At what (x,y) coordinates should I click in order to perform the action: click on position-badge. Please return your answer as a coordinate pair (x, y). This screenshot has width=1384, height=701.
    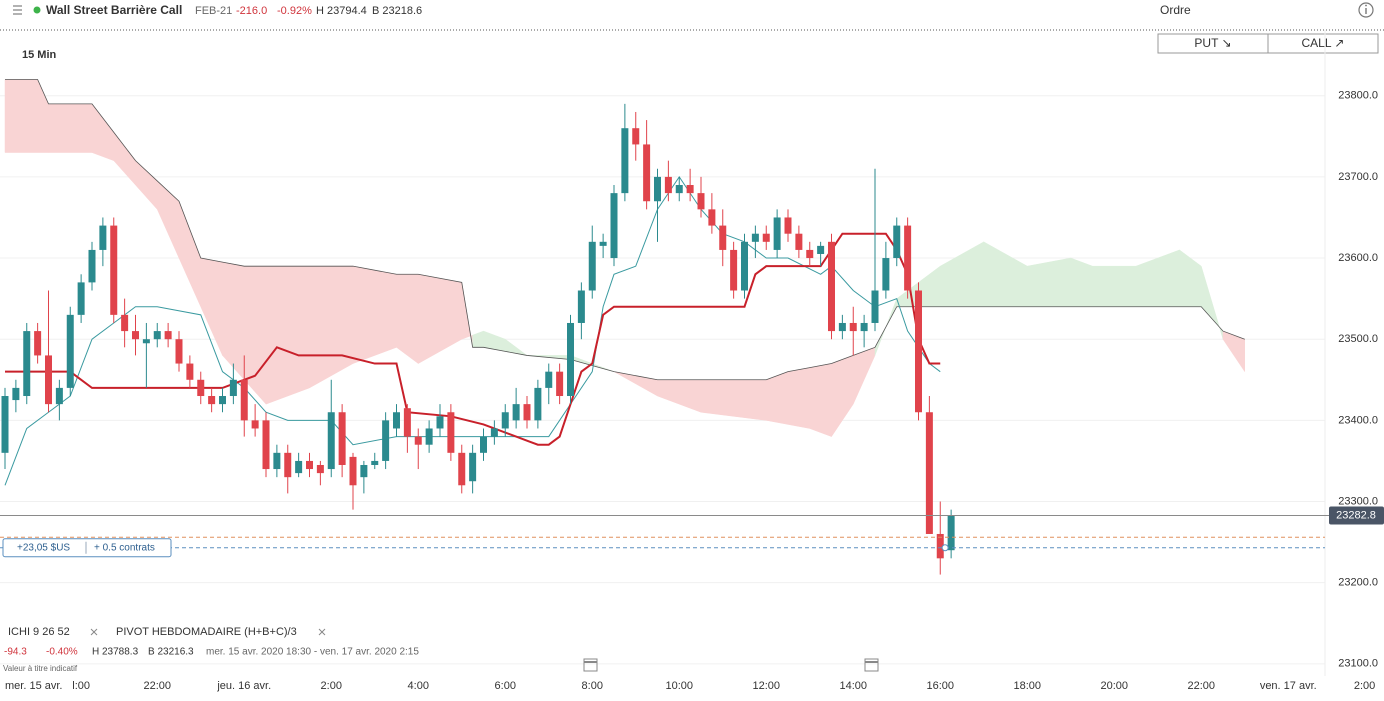
    Looking at the image, I should click on (87, 548).